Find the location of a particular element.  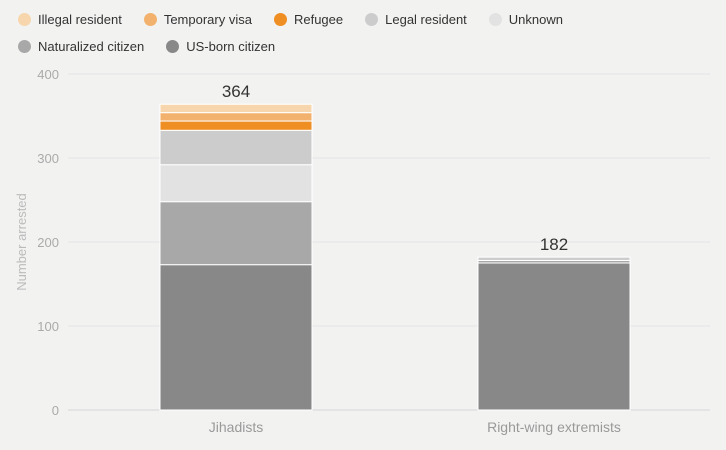

legend-swatch-legal-resident is located at coordinates (372, 19).